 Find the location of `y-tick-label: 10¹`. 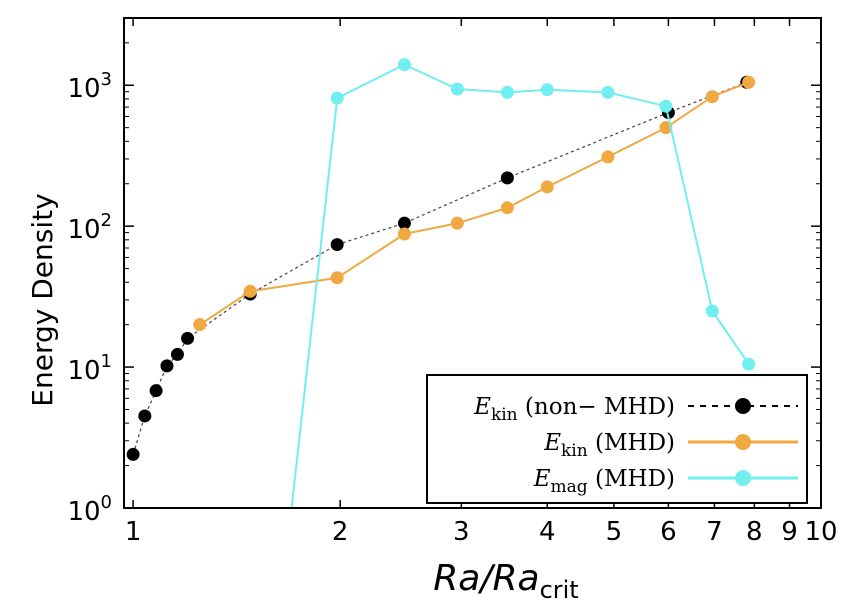

y-tick-label: 10¹ is located at coordinates (89, 368).